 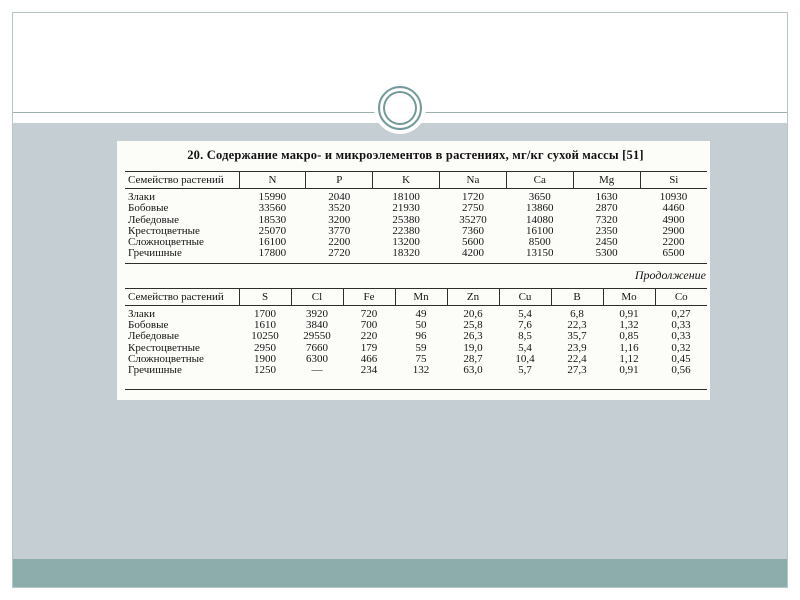 I want to click on table-cell: 0,27, so click(x=681, y=313).